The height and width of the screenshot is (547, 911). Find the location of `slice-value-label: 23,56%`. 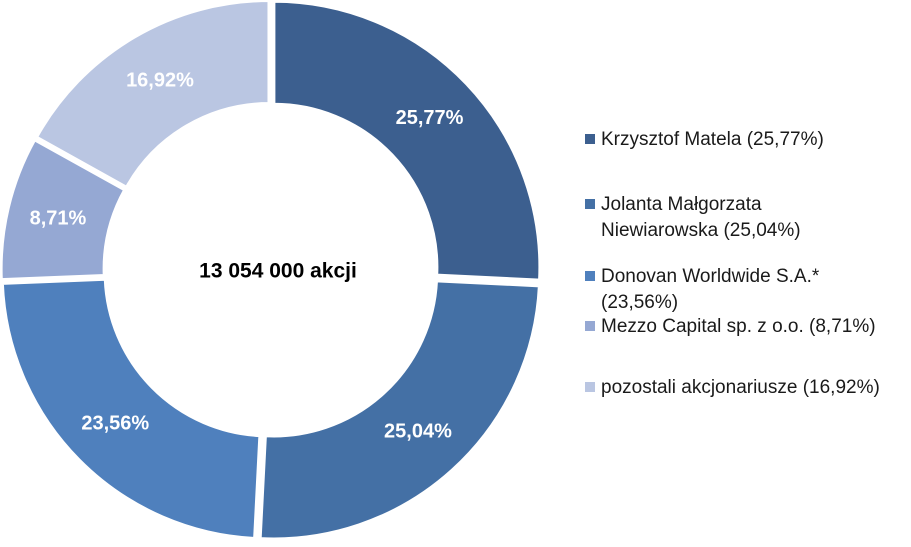

slice-value-label: 23,56% is located at coordinates (115, 423).